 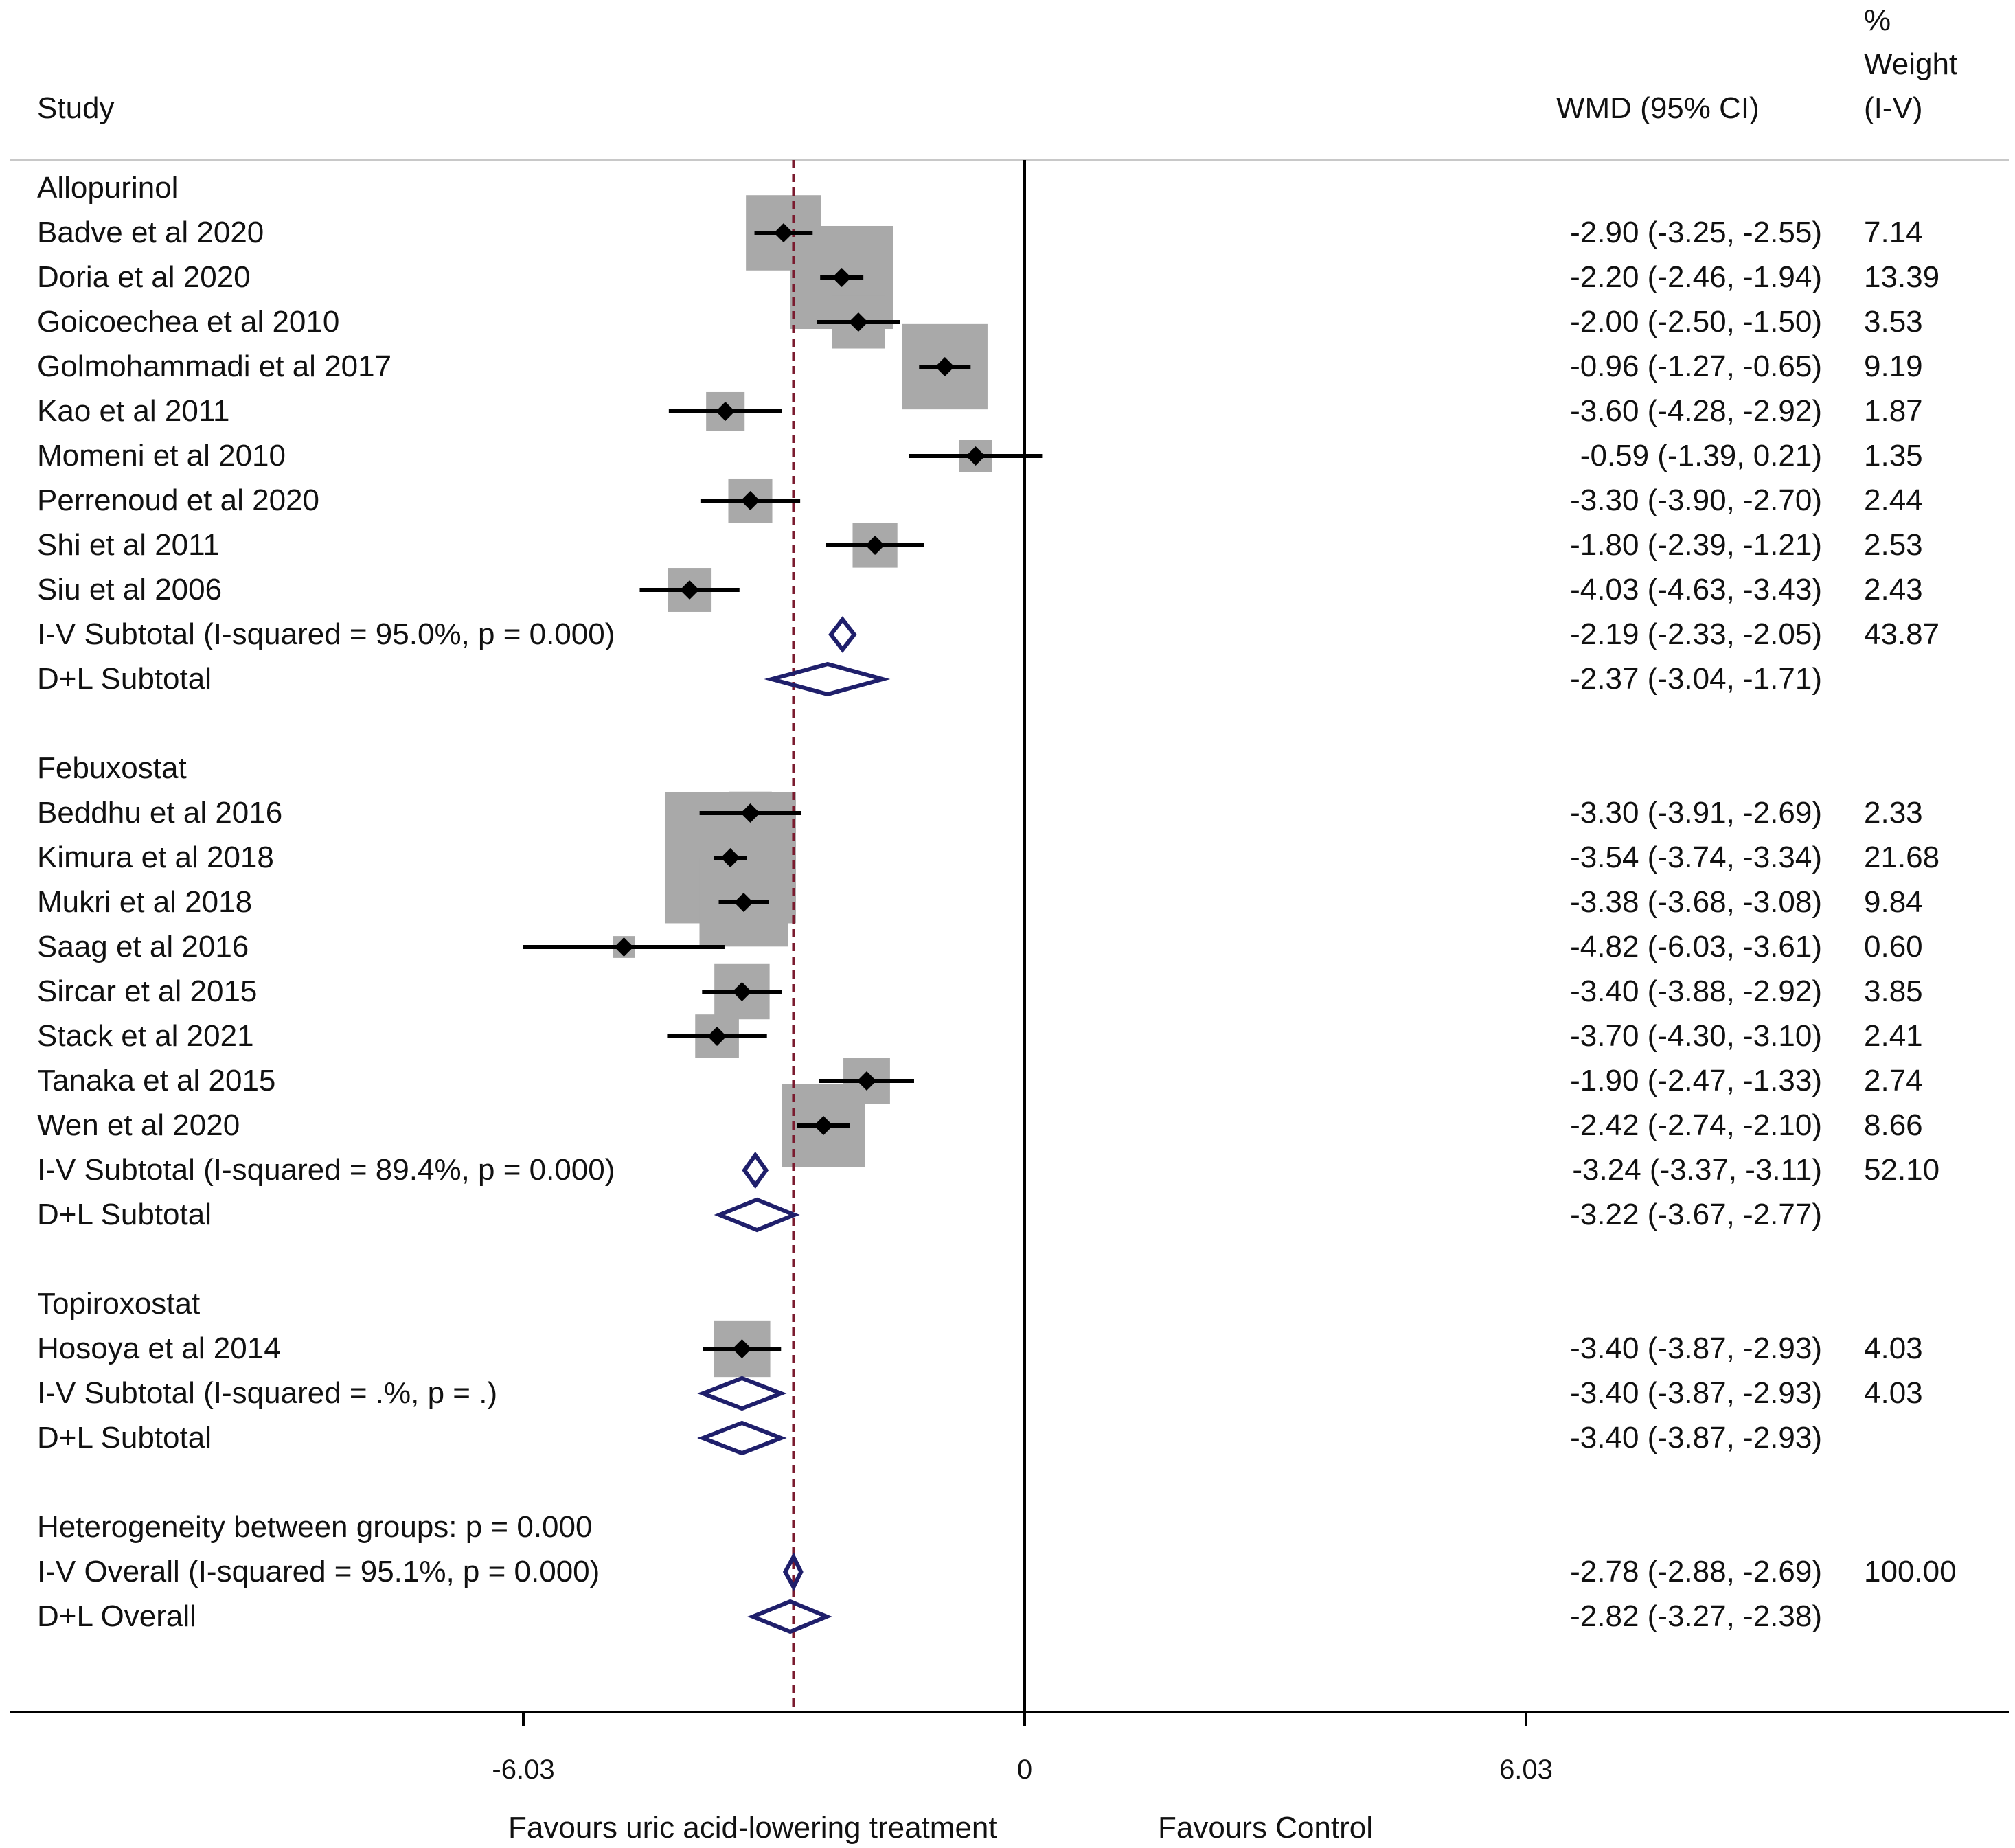 I want to click on effect-ci-label: -0.59 (-1.39, 0.21), so click(x=1701, y=455).